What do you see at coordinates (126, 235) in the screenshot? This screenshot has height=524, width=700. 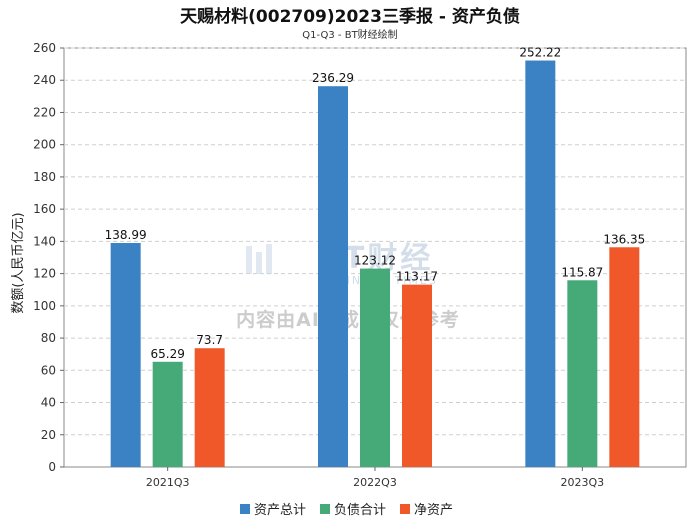 I see `data-label: 138.99` at bounding box center [126, 235].